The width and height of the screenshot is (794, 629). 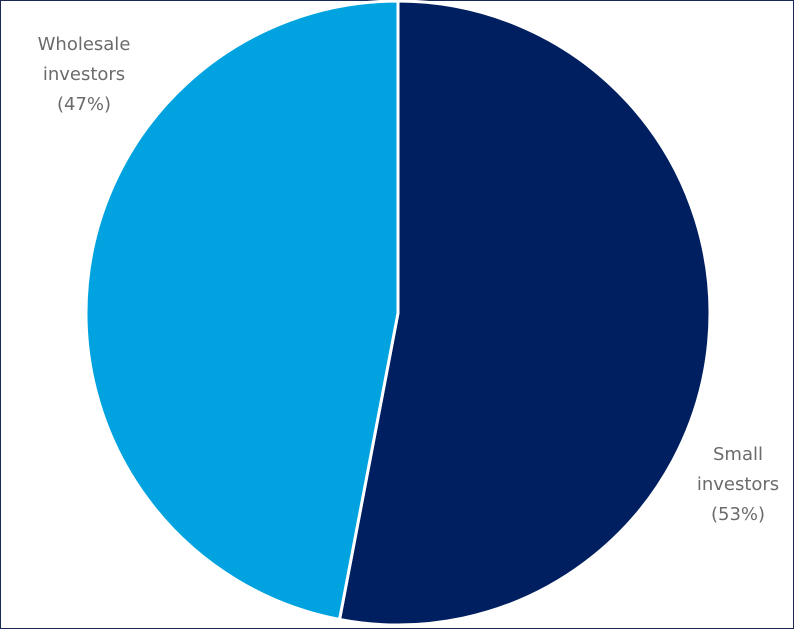 I want to click on value-label: (47%), so click(x=84, y=104).